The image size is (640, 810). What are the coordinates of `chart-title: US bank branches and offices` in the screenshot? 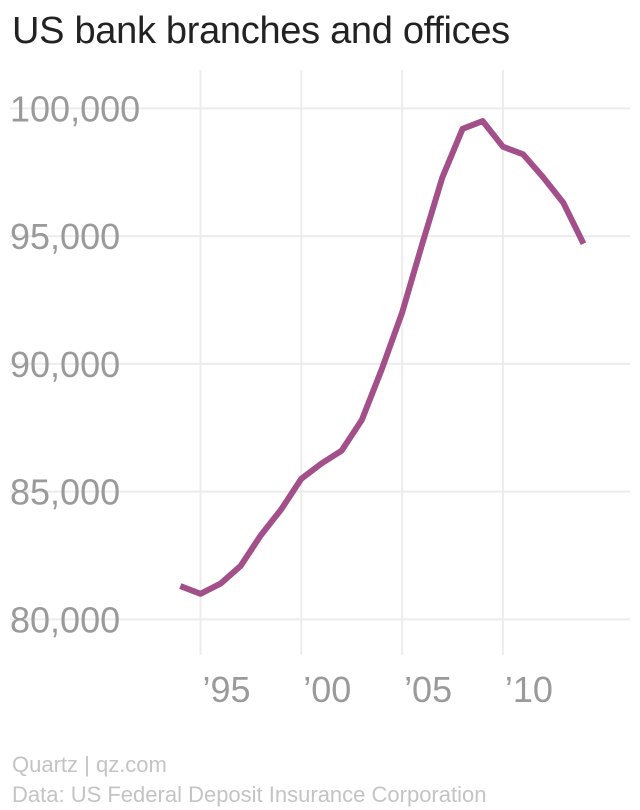 It's located at (261, 31).